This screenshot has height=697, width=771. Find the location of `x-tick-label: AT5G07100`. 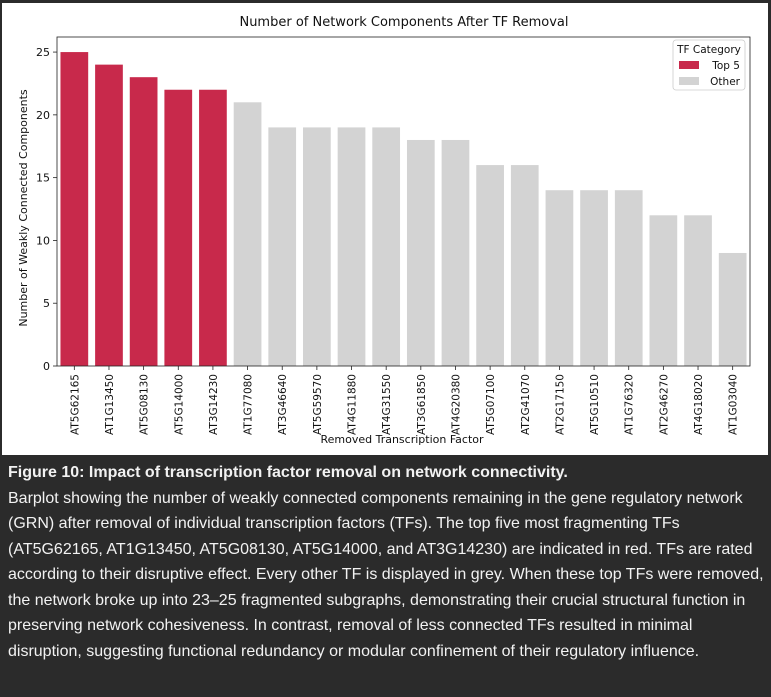

x-tick-label: AT5G07100 is located at coordinates (491, 404).